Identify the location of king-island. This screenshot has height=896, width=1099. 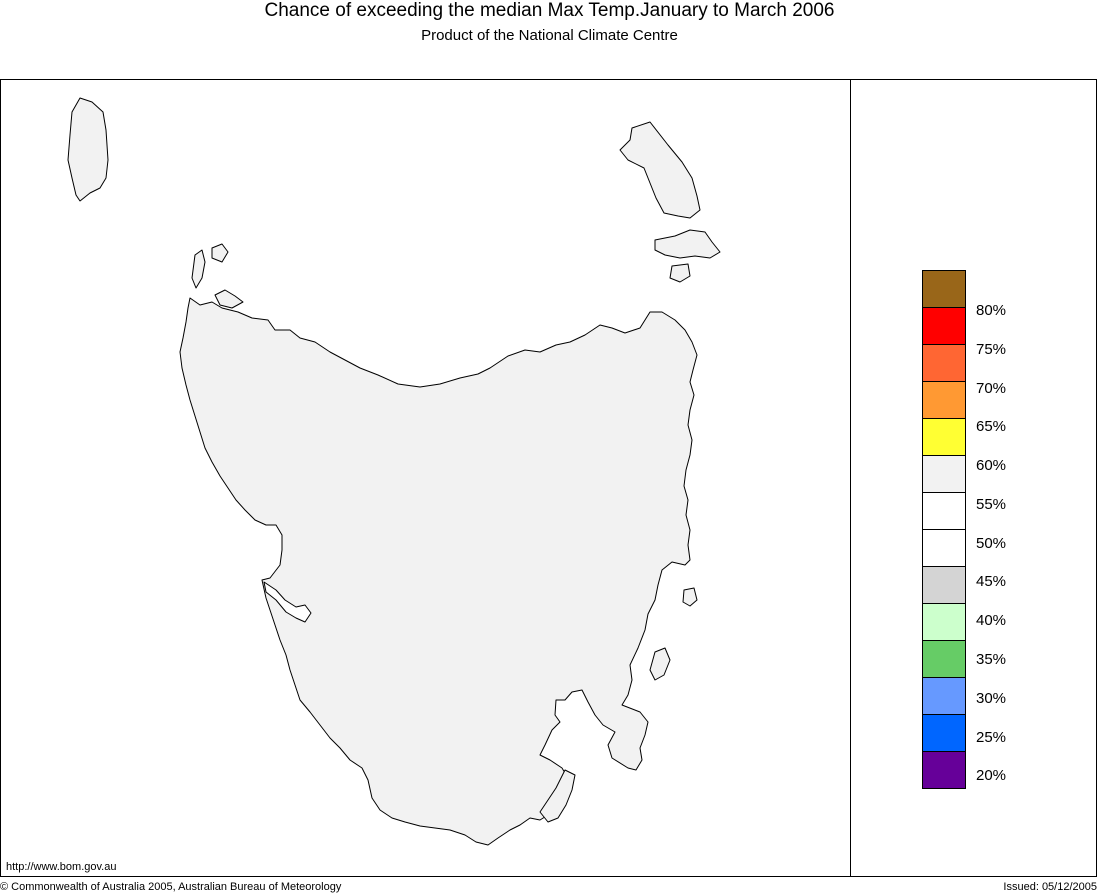
(88, 149).